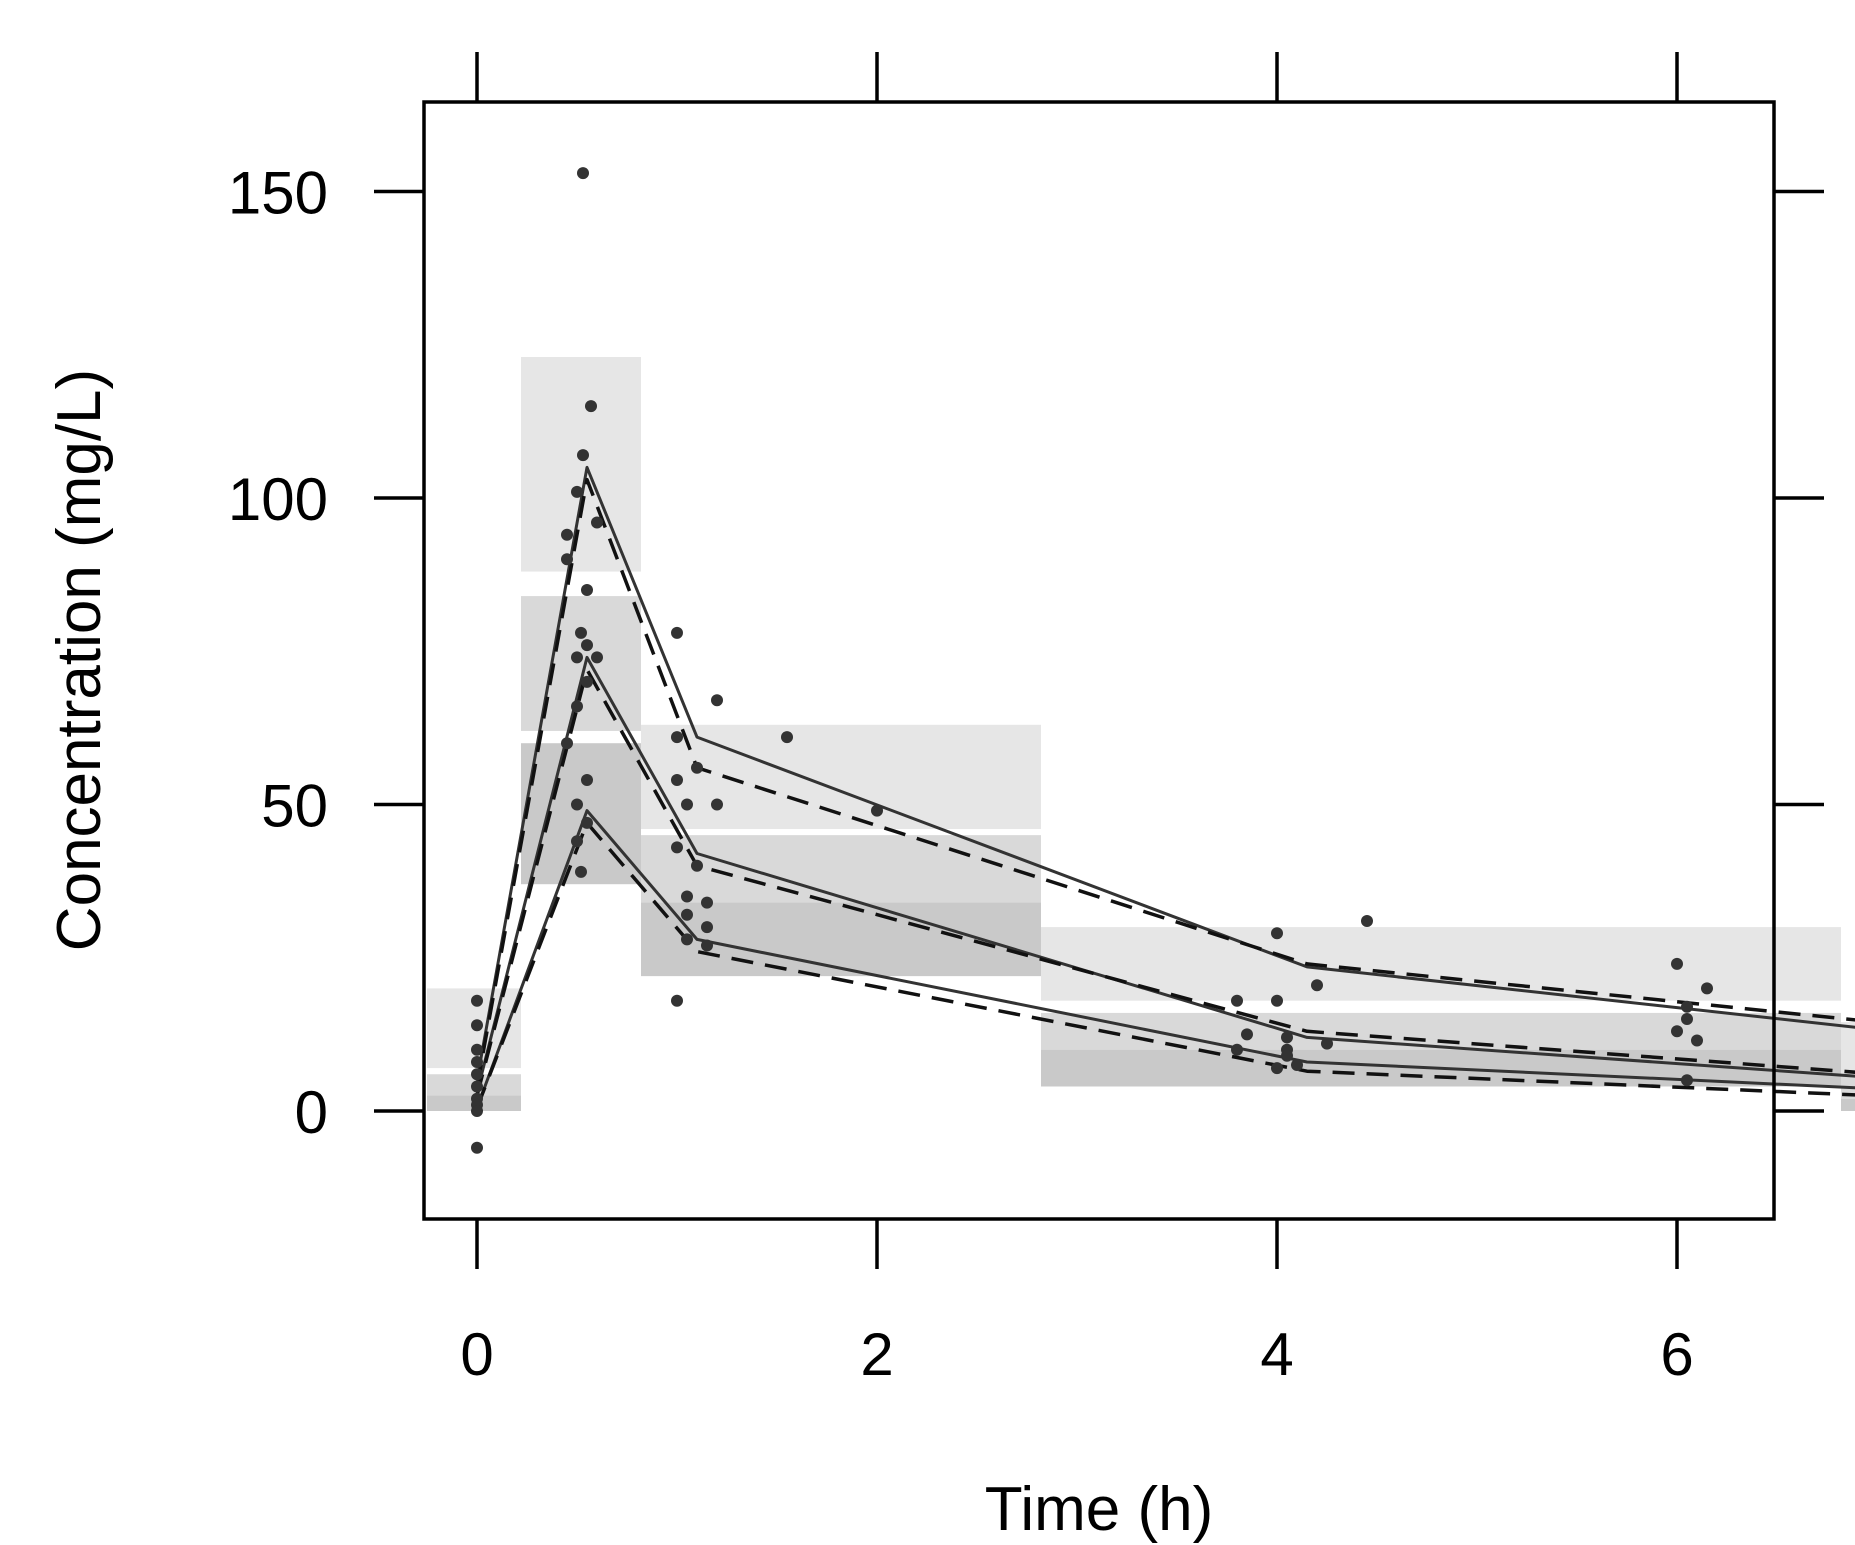 This screenshot has width=1855, height=1545. Describe the element at coordinates (79, 660) in the screenshot. I see `y-axis-title: Concentration (mg/L)` at that location.